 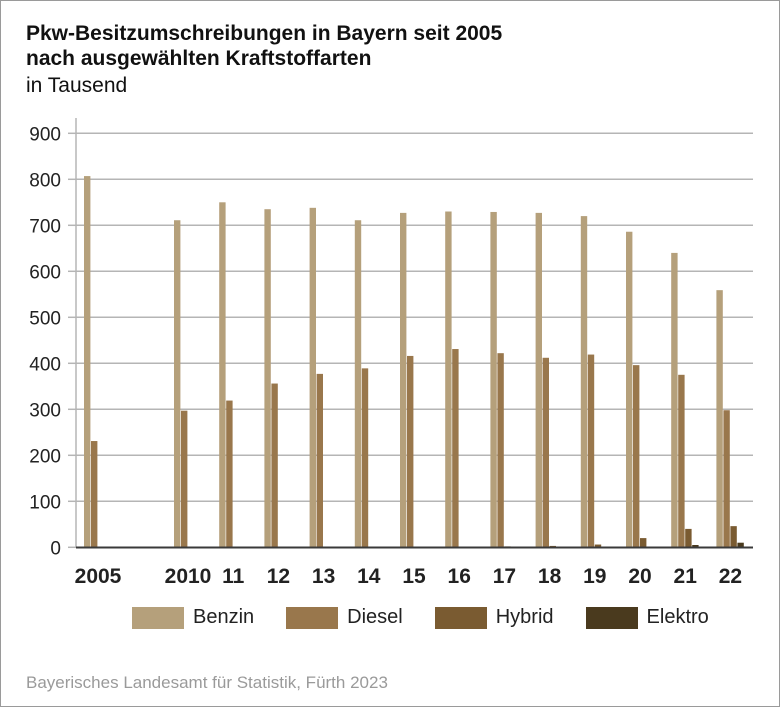 I want to click on x-tick-label: 11, so click(x=233, y=576).